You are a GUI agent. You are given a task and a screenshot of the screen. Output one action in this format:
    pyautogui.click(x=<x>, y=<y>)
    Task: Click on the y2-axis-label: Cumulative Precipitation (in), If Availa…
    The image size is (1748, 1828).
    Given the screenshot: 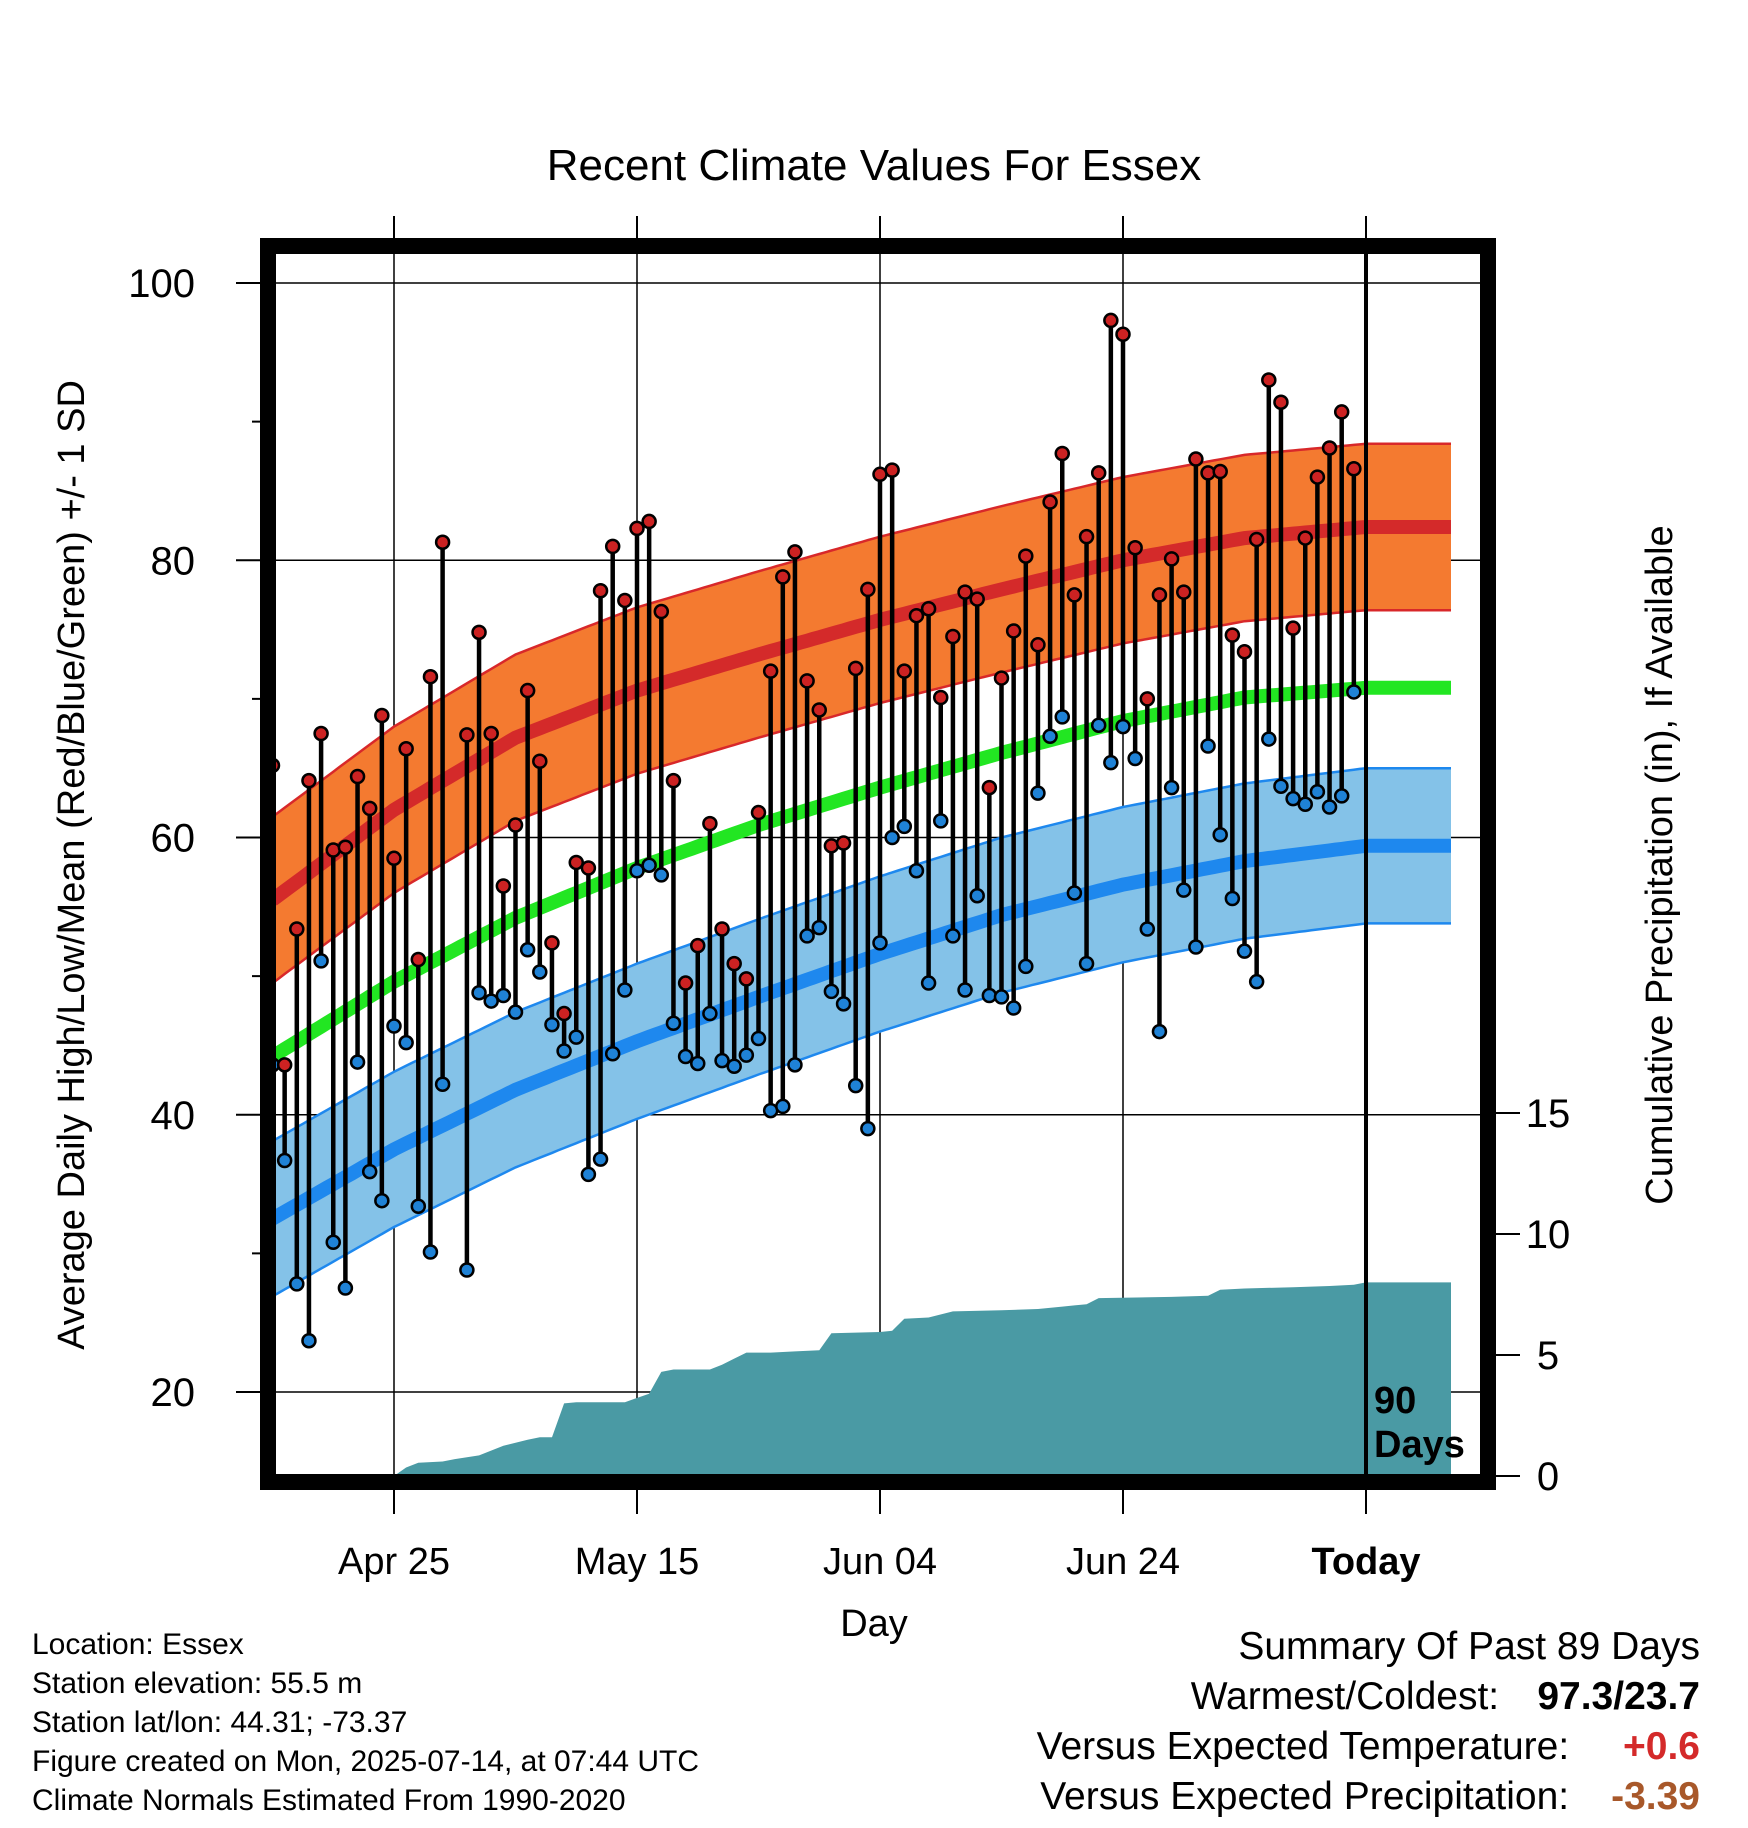 What is the action you would take?
    pyautogui.click(x=1660, y=864)
    